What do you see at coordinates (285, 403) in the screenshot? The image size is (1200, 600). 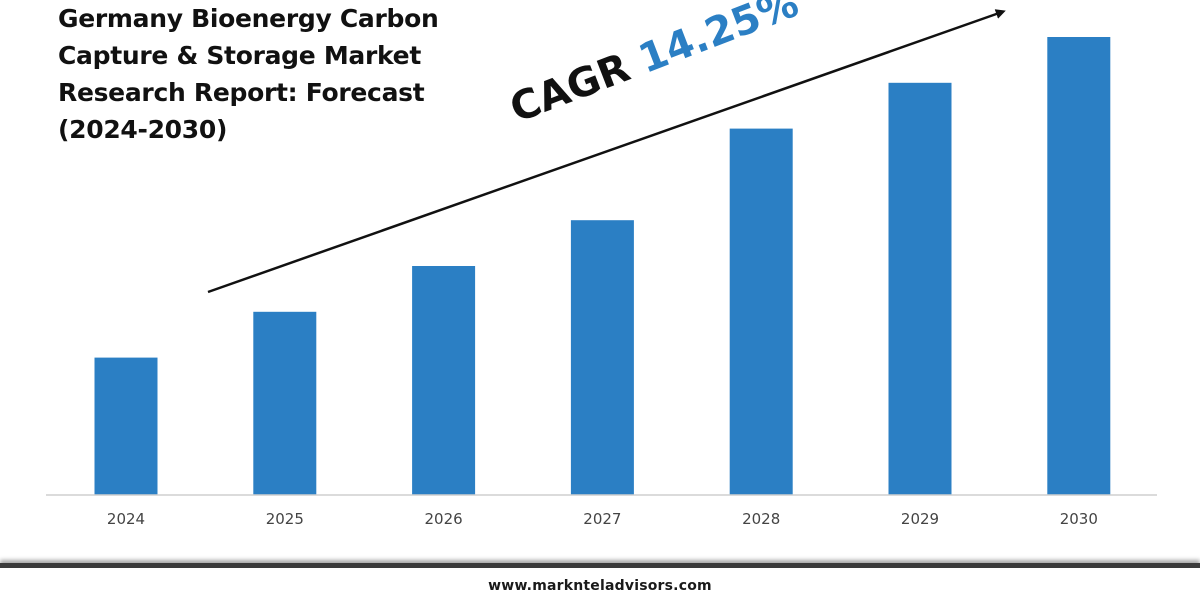 I see `bar-2025` at bounding box center [285, 403].